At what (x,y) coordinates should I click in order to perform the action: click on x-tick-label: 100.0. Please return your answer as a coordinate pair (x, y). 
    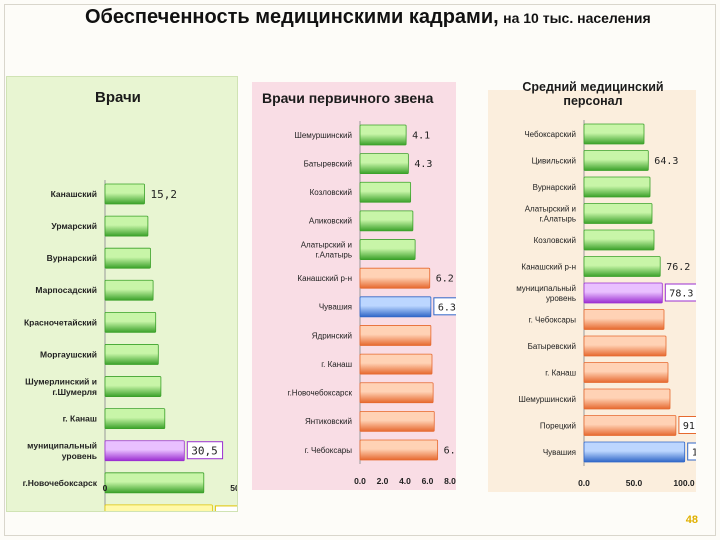
    Looking at the image, I should click on (684, 483).